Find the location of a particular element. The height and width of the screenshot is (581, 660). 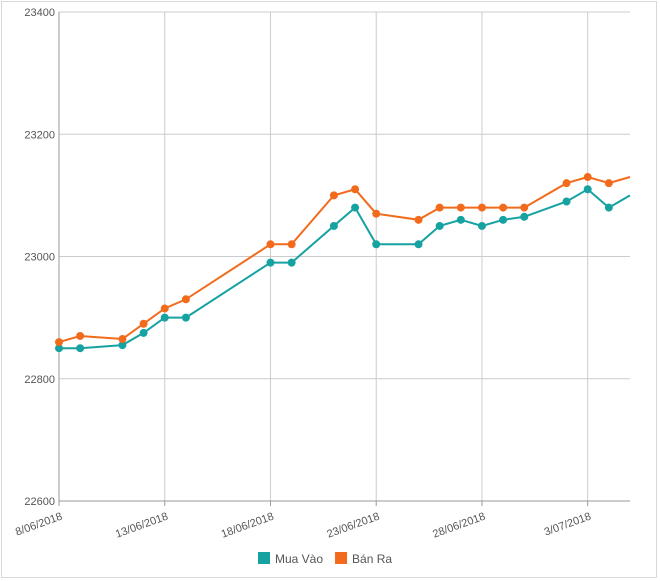

x-tick-label: 23/06/2018 is located at coordinates (353, 526).